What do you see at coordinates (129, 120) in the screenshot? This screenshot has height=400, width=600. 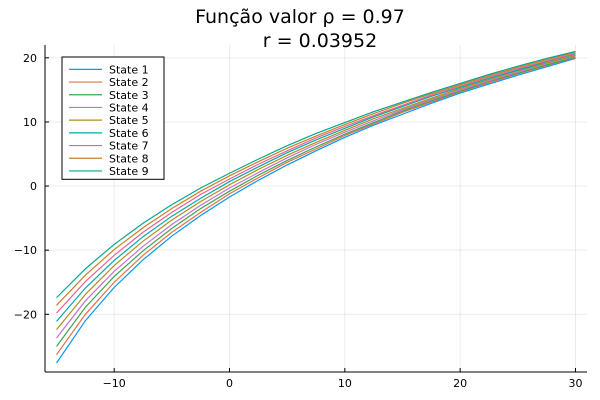 I see `legend-label: State 5` at bounding box center [129, 120].